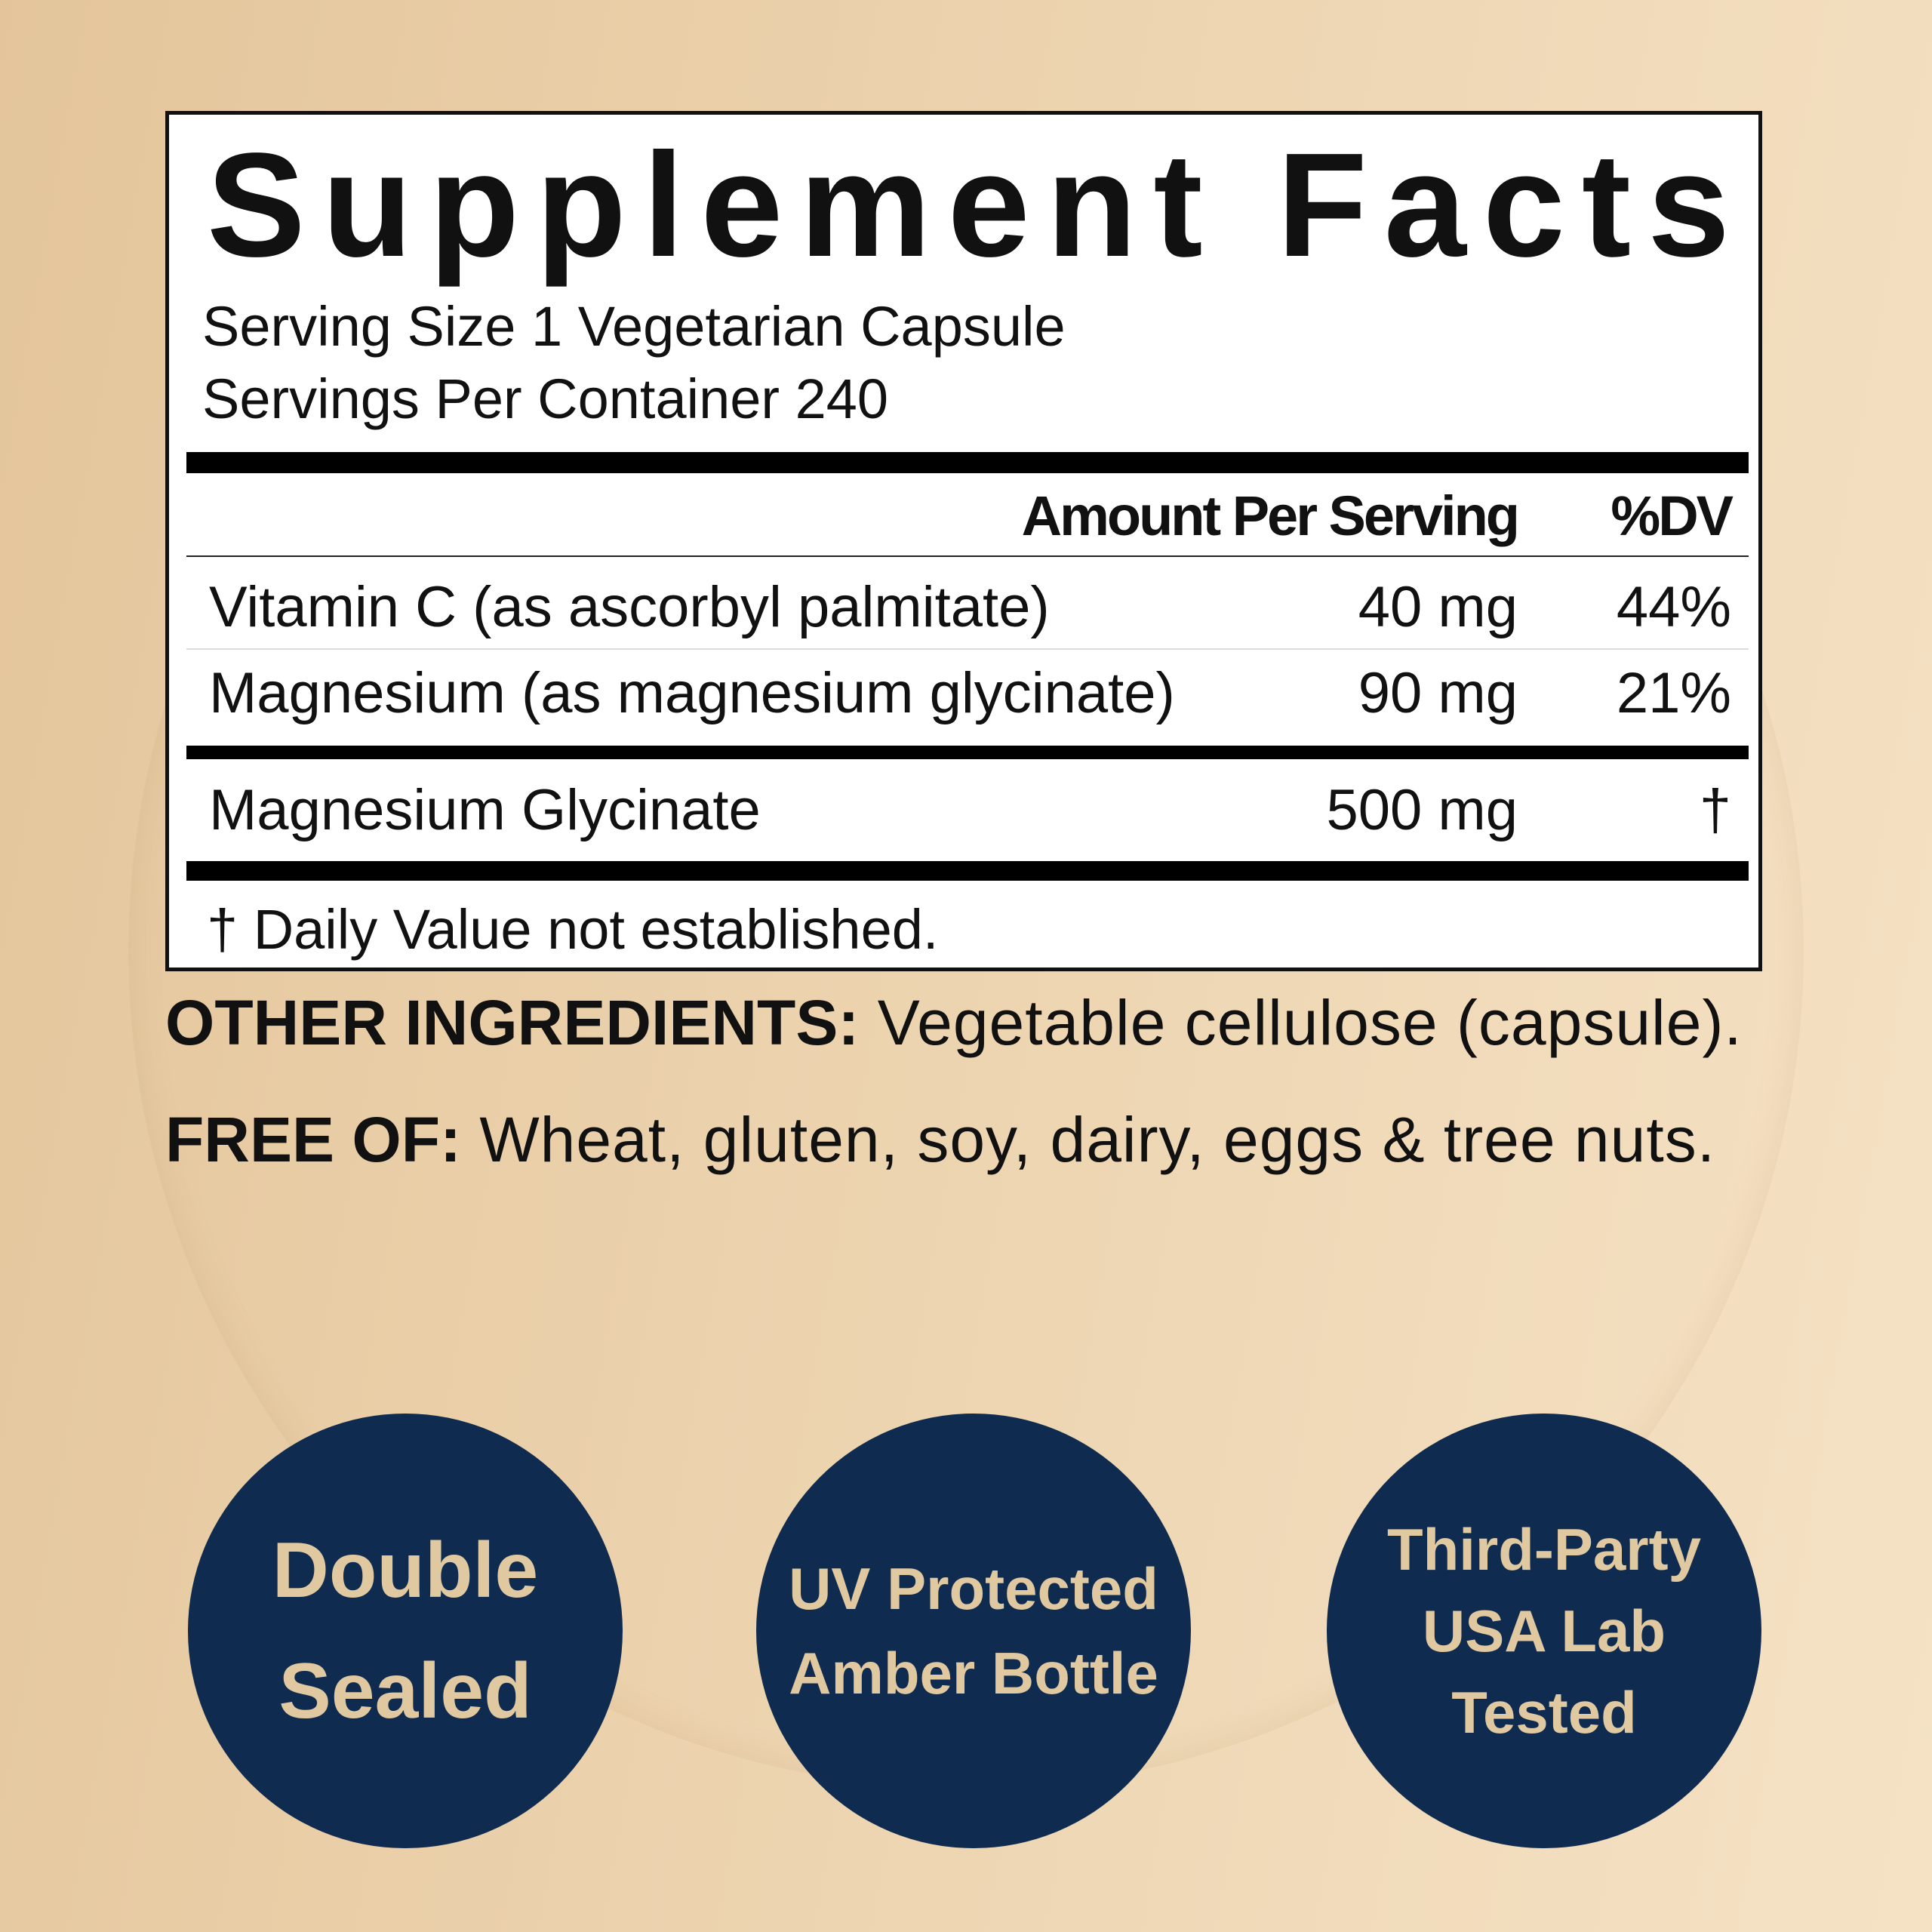 This screenshot has width=1932, height=1932. I want to click on header-amount: Amount Per Serving, so click(1270, 516).